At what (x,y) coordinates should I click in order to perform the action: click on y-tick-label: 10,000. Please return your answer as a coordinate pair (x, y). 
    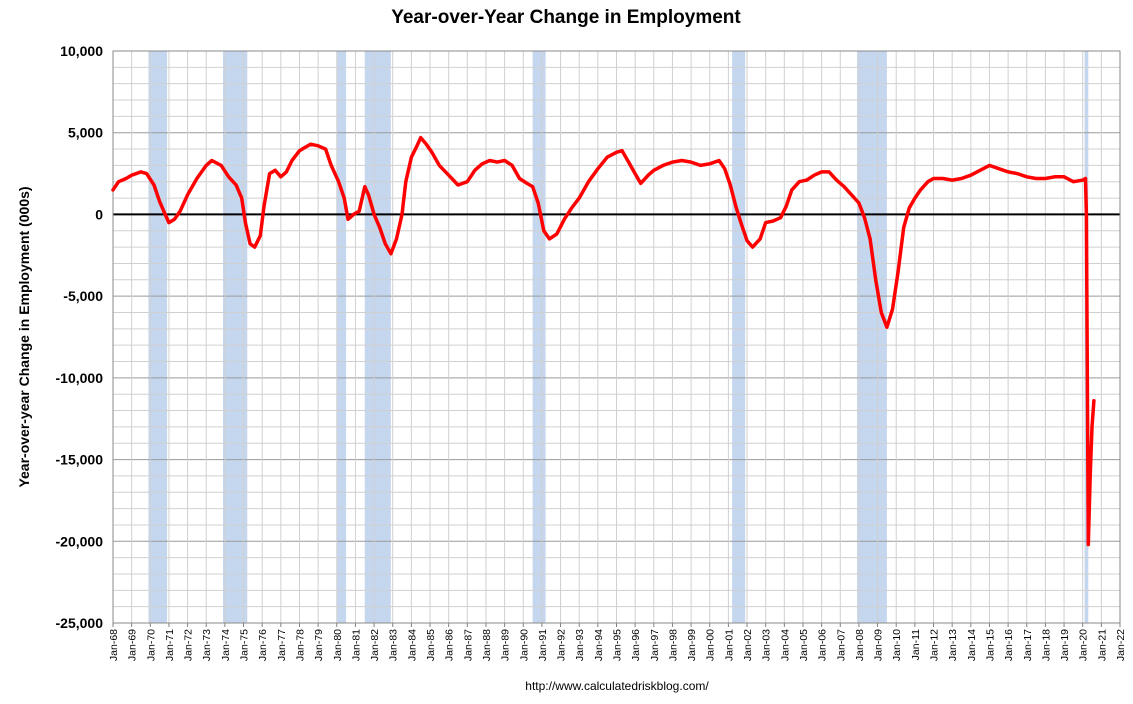
    Looking at the image, I should click on (81, 51).